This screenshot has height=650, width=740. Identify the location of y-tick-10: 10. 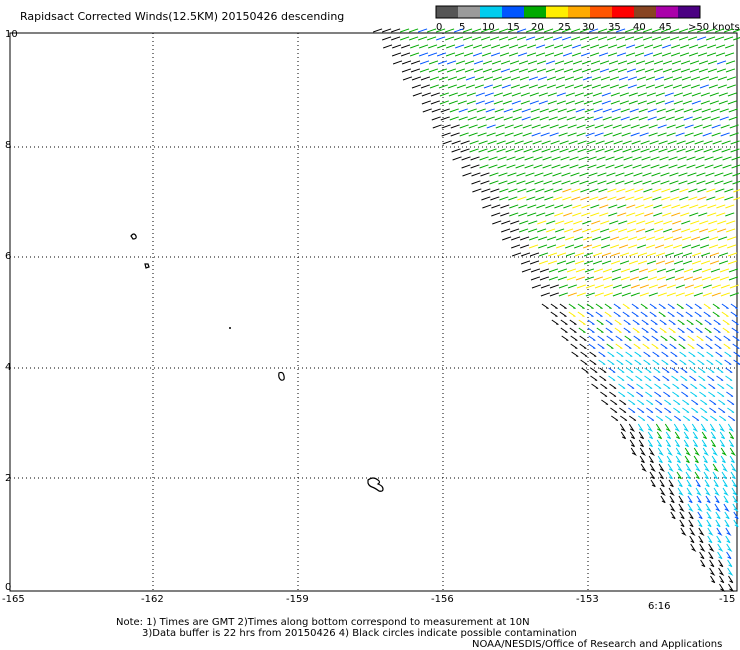
(11, 34).